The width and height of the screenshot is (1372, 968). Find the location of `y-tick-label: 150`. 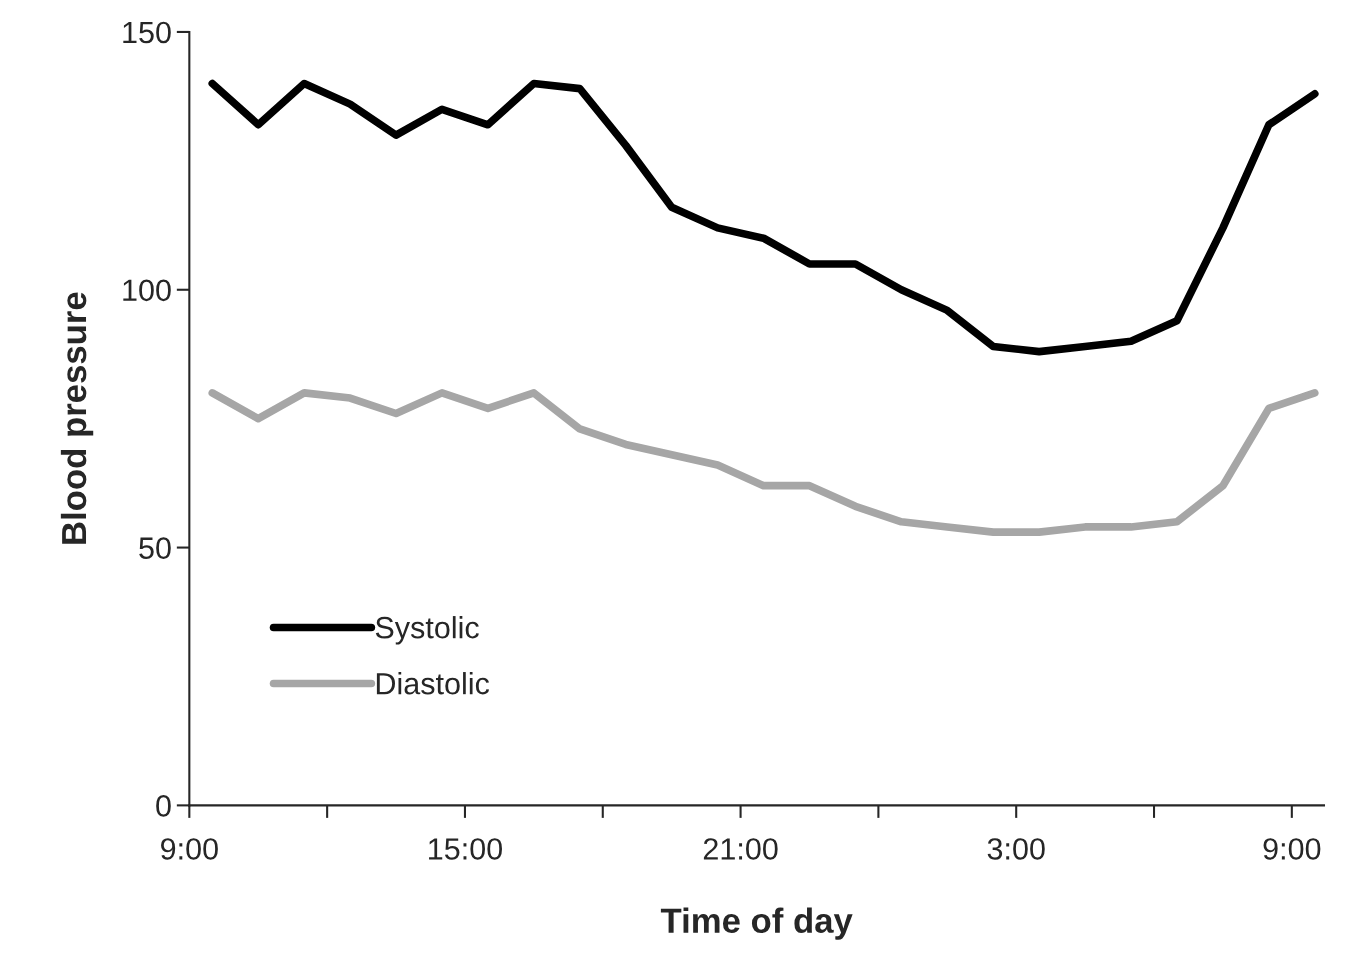

y-tick-label: 150 is located at coordinates (147, 32).